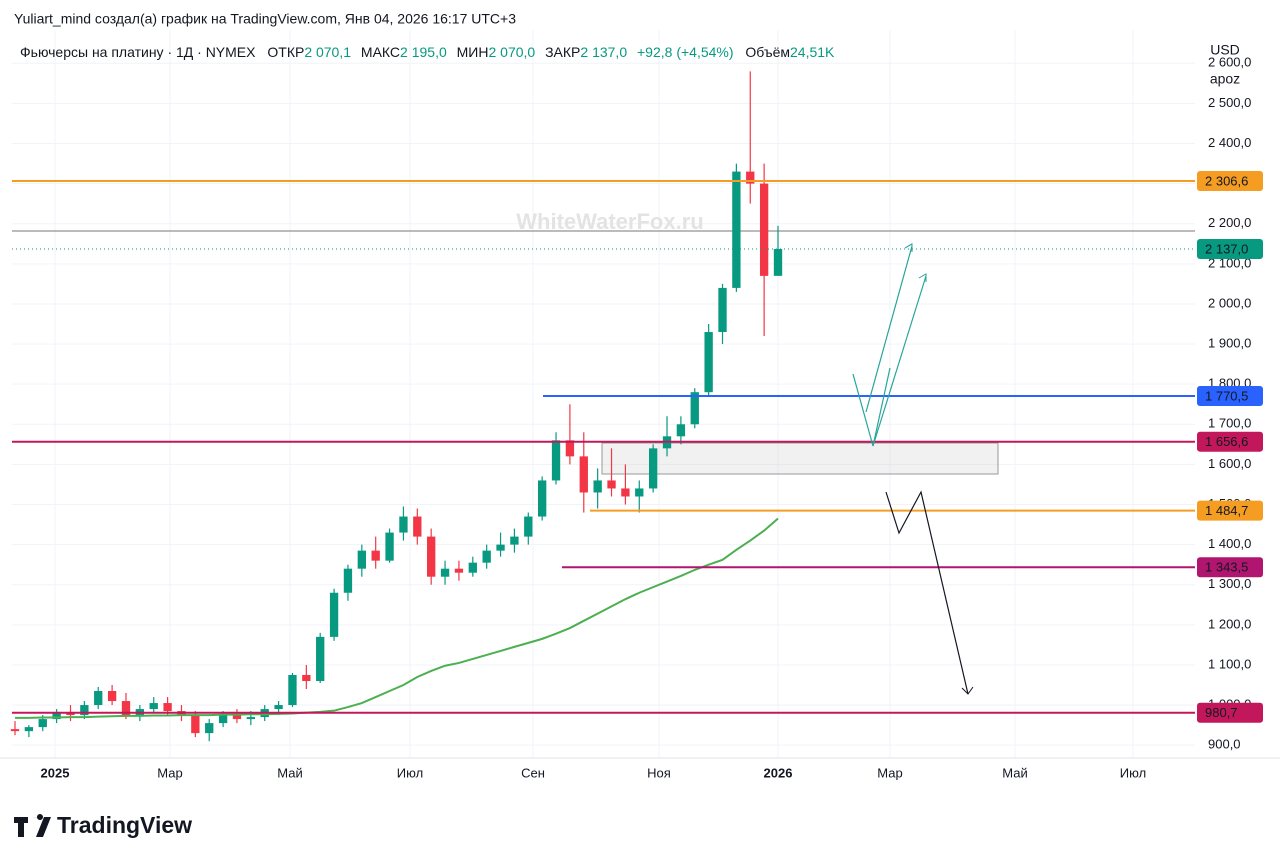 The image size is (1280, 861). What do you see at coordinates (767, 52) in the screenshot?
I see `volume-label: Объём` at bounding box center [767, 52].